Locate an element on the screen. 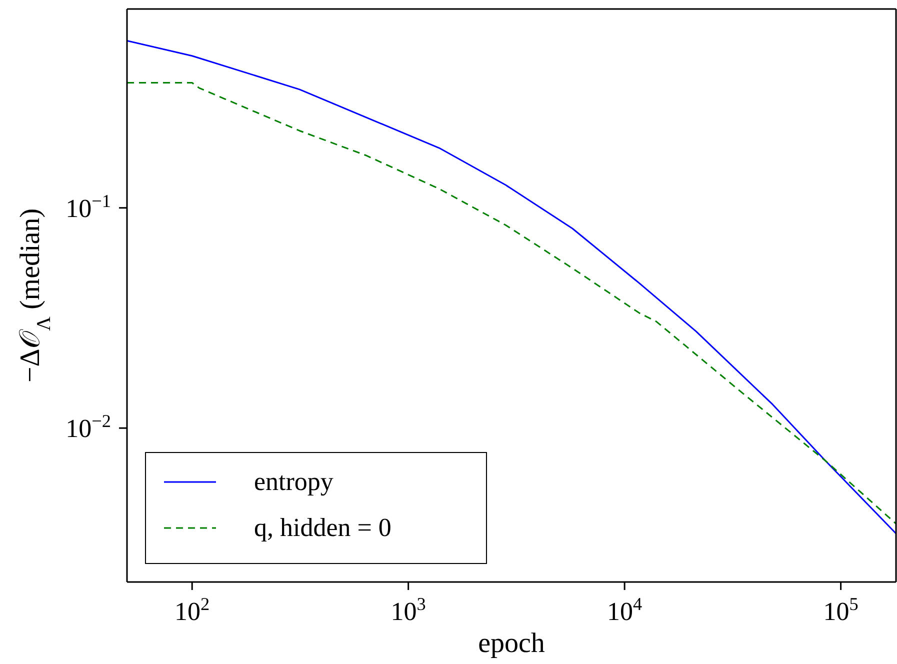 The width and height of the screenshot is (897, 664). x-tick-label: 10$^{4}$ is located at coordinates (624, 610).